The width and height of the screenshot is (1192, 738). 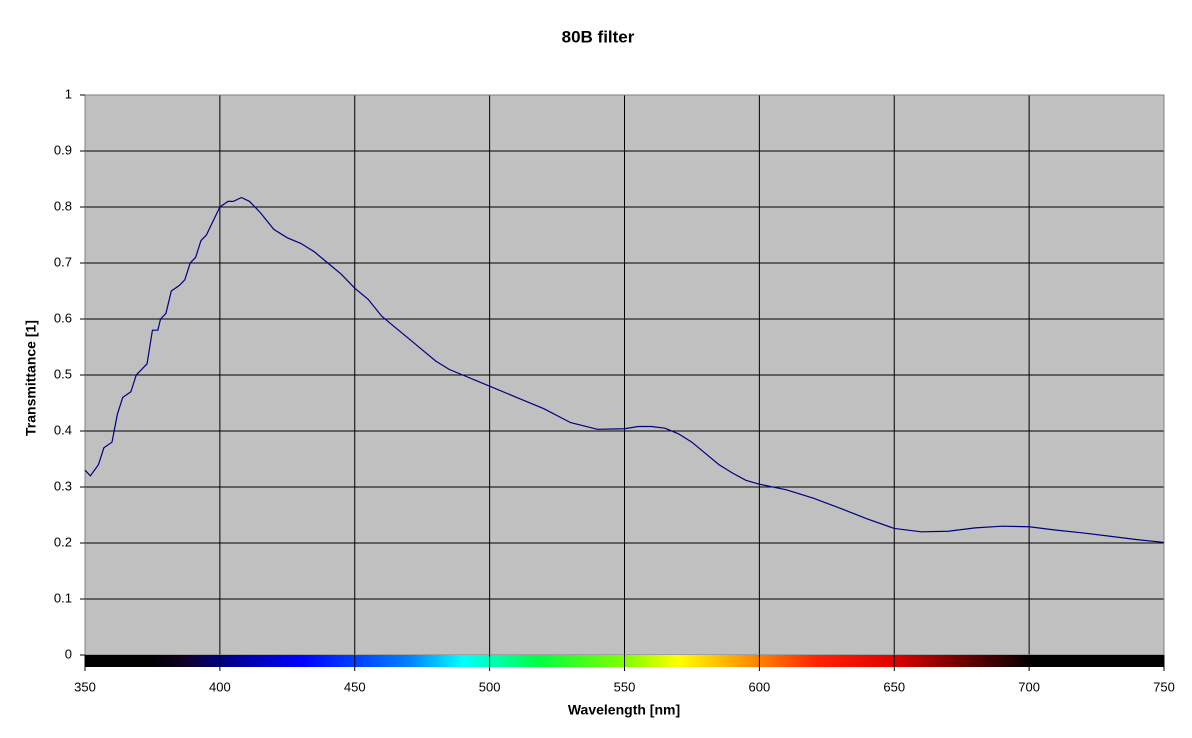 I want to click on x-tick-label: 400, so click(x=220, y=686).